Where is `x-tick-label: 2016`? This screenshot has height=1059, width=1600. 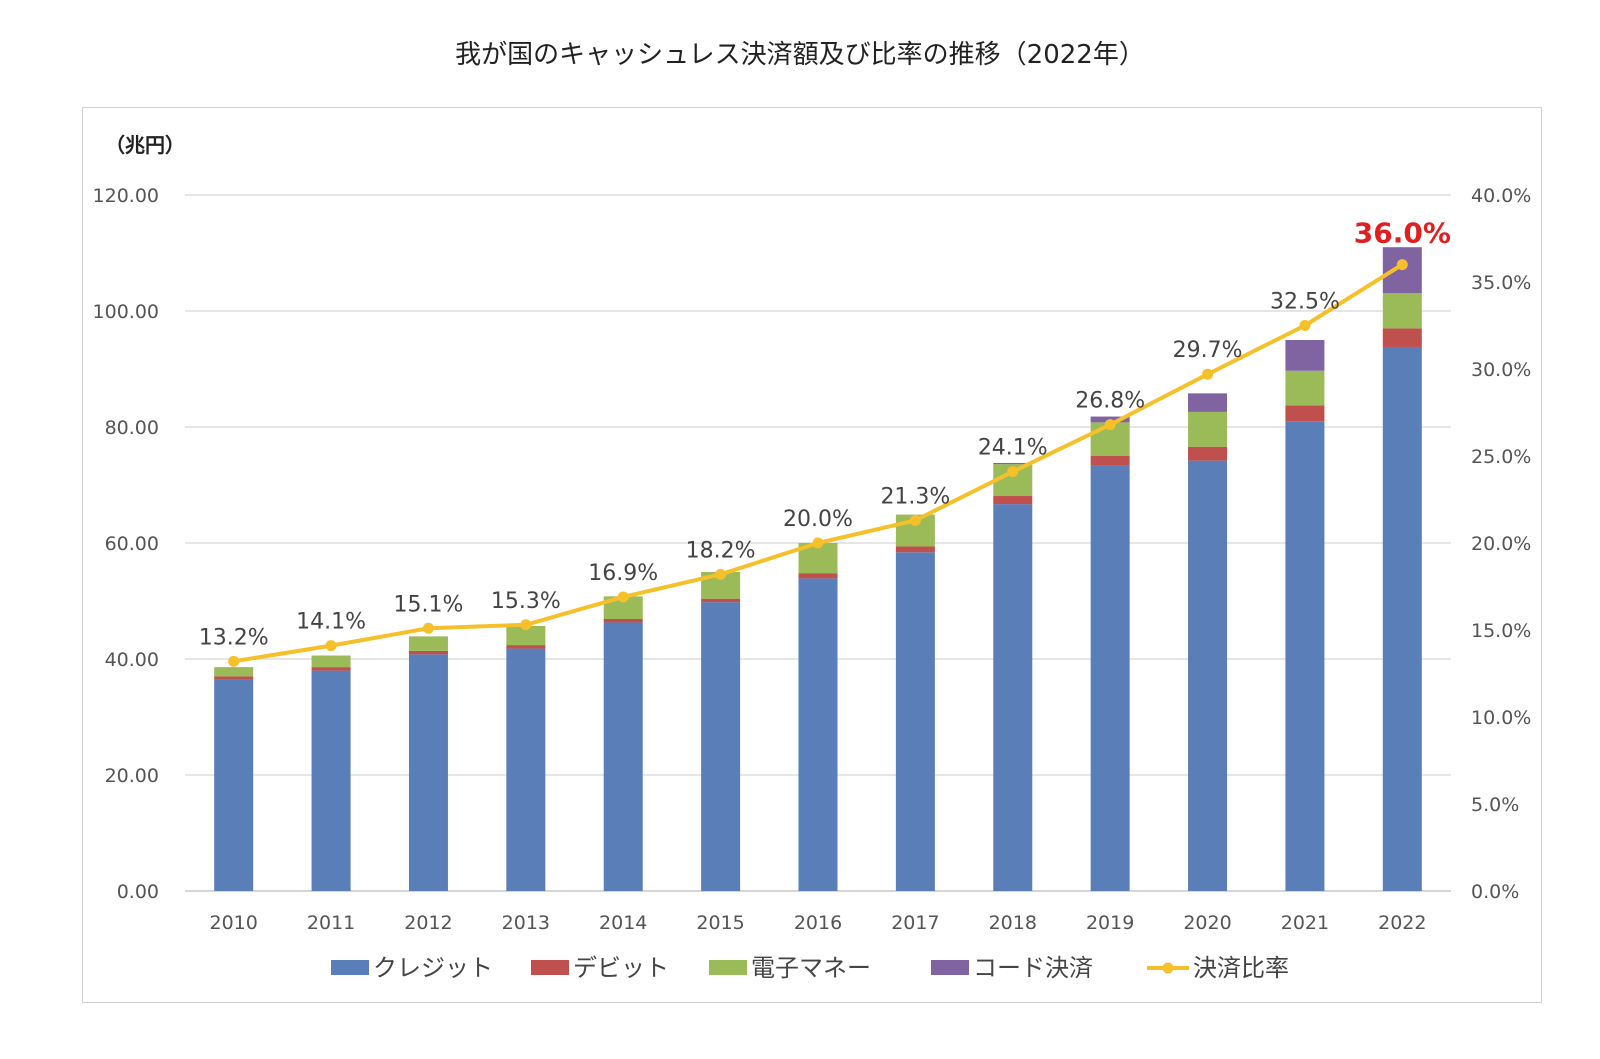 x-tick-label: 2016 is located at coordinates (818, 923).